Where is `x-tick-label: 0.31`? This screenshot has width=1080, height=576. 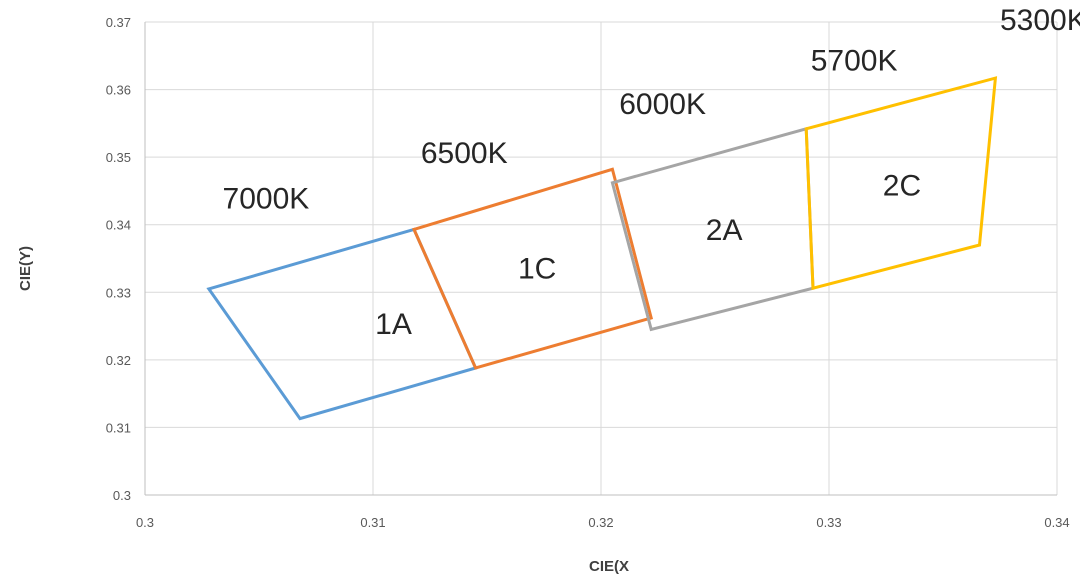
x-tick-label: 0.31 is located at coordinates (372, 522).